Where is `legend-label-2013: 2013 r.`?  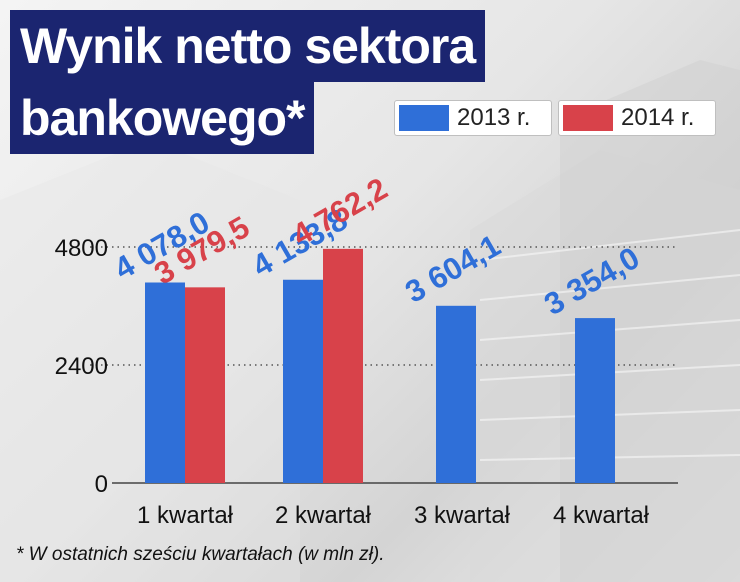
legend-label-2013: 2013 r. is located at coordinates (494, 117).